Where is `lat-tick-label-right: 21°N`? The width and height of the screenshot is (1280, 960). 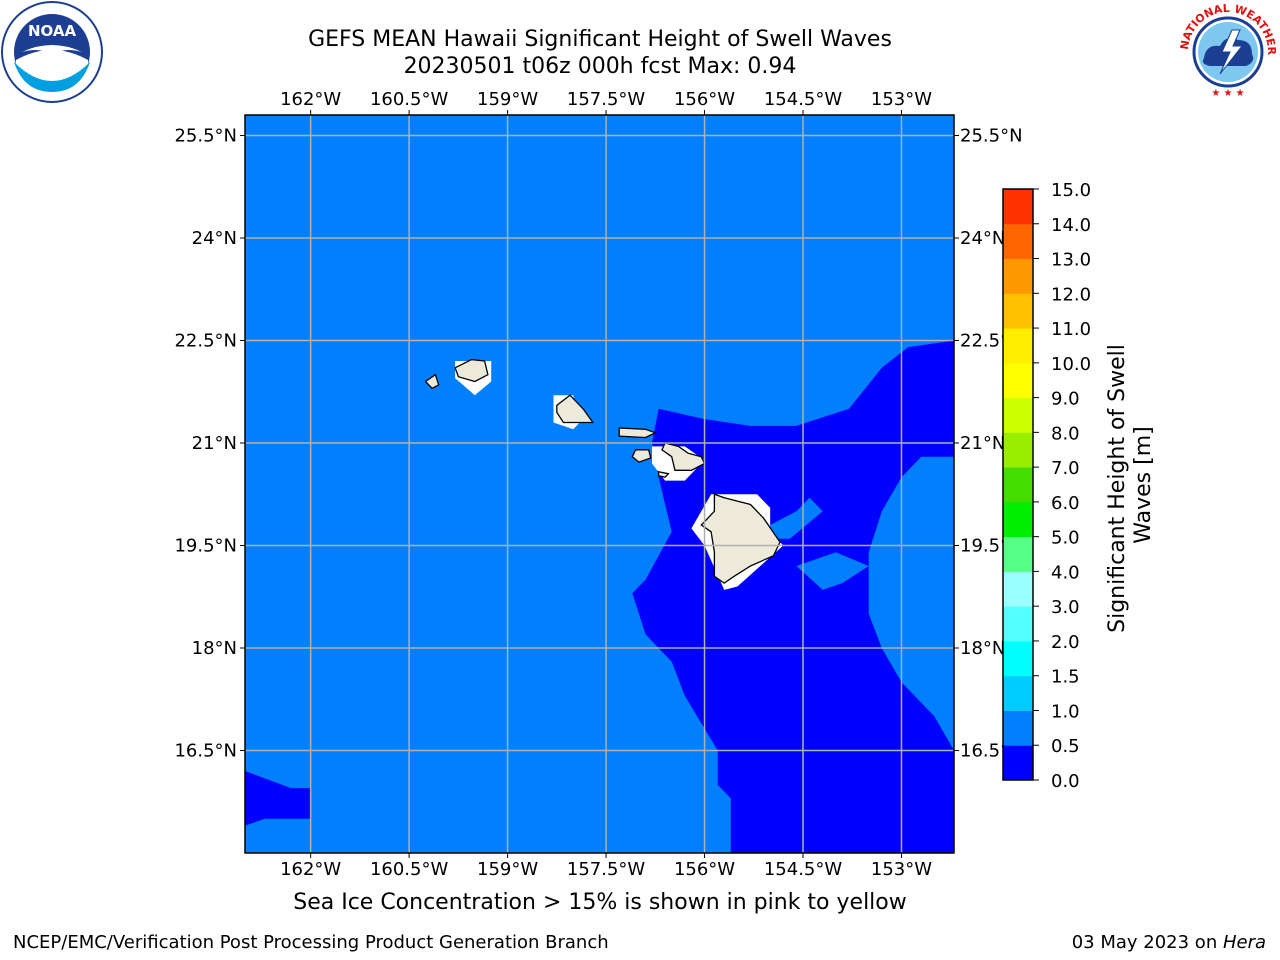 lat-tick-label-right: 21°N is located at coordinates (982, 443).